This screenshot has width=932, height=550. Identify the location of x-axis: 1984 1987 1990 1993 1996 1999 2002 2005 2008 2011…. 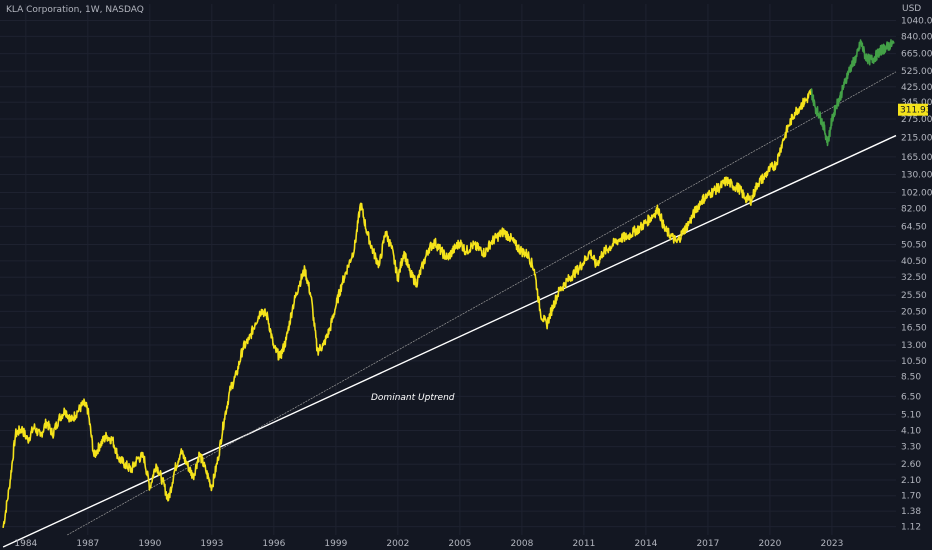
(428, 544).